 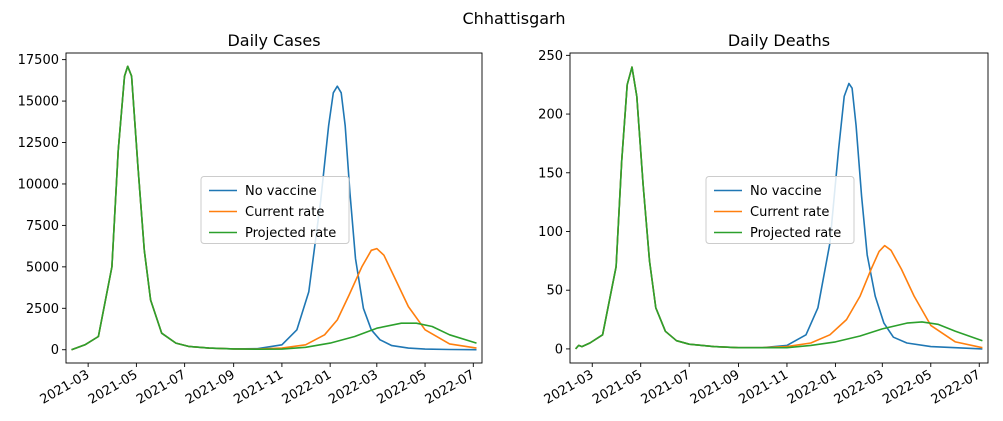 I want to click on y-tick-label: 10000, so click(x=38, y=184).